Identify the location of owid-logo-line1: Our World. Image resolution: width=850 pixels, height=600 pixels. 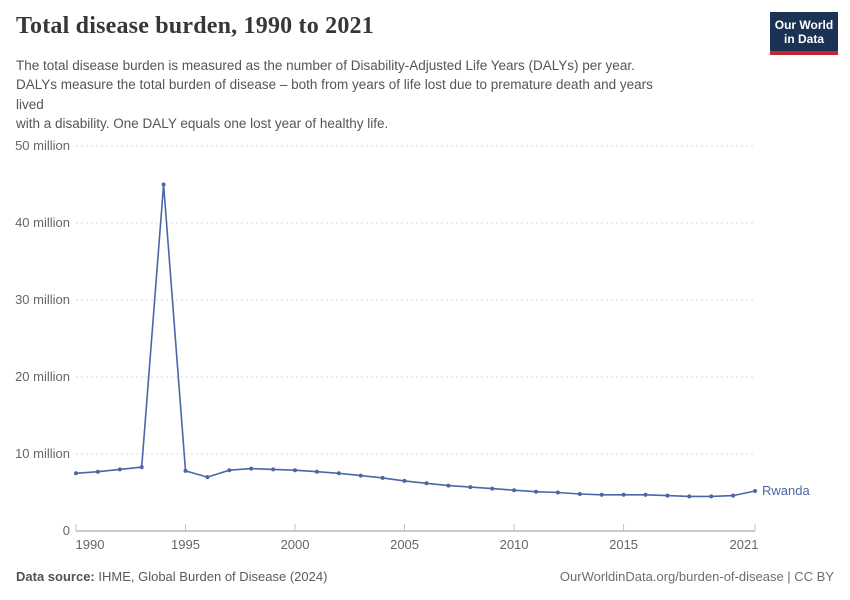
(804, 25).